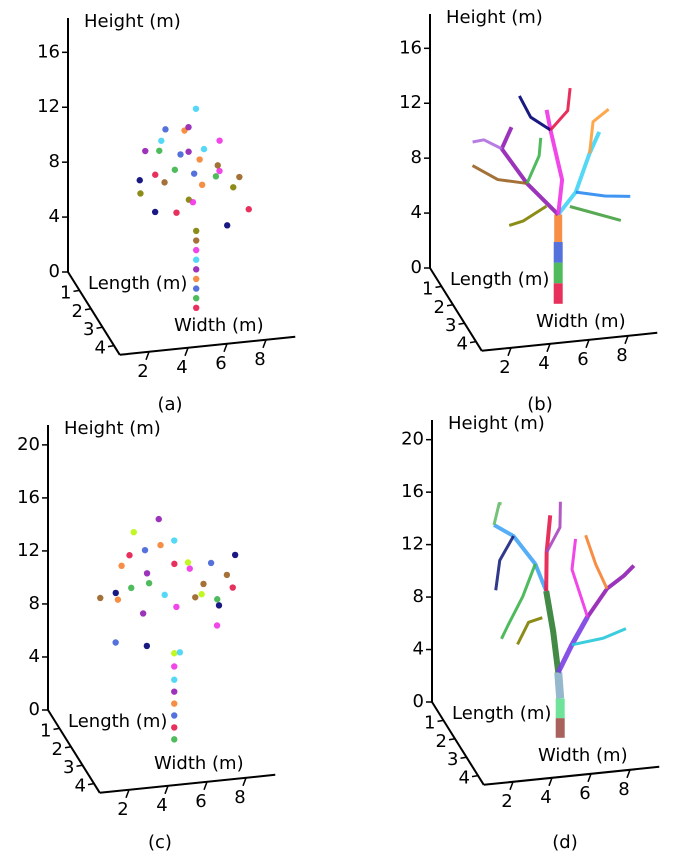  I want to click on z-tick-label: 16, so click(48, 51).